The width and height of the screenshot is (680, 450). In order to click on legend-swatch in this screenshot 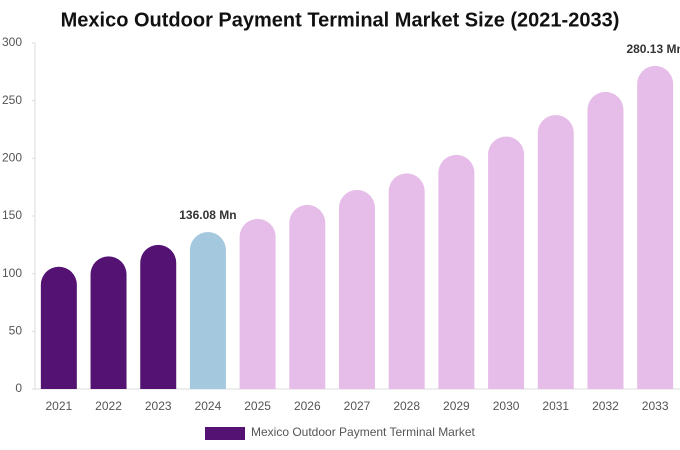, I will do `click(225, 433)`.